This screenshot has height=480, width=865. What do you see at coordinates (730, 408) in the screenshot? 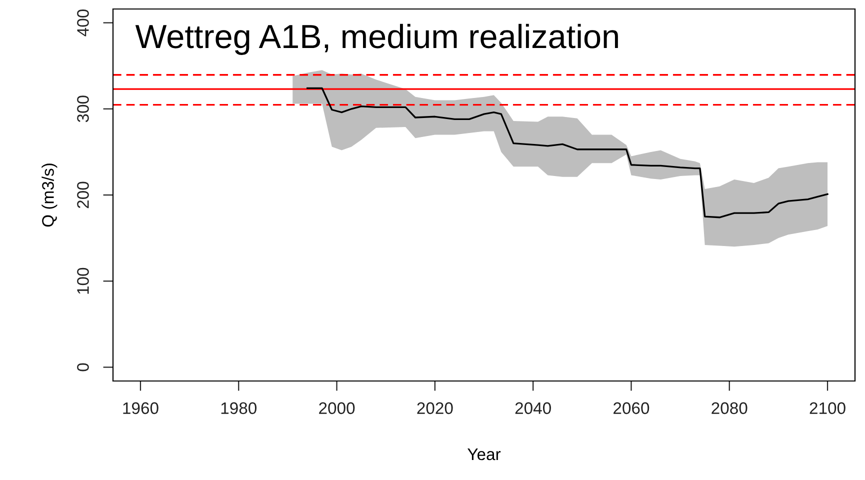
I see `x-tick-label: 2080` at bounding box center [730, 408].